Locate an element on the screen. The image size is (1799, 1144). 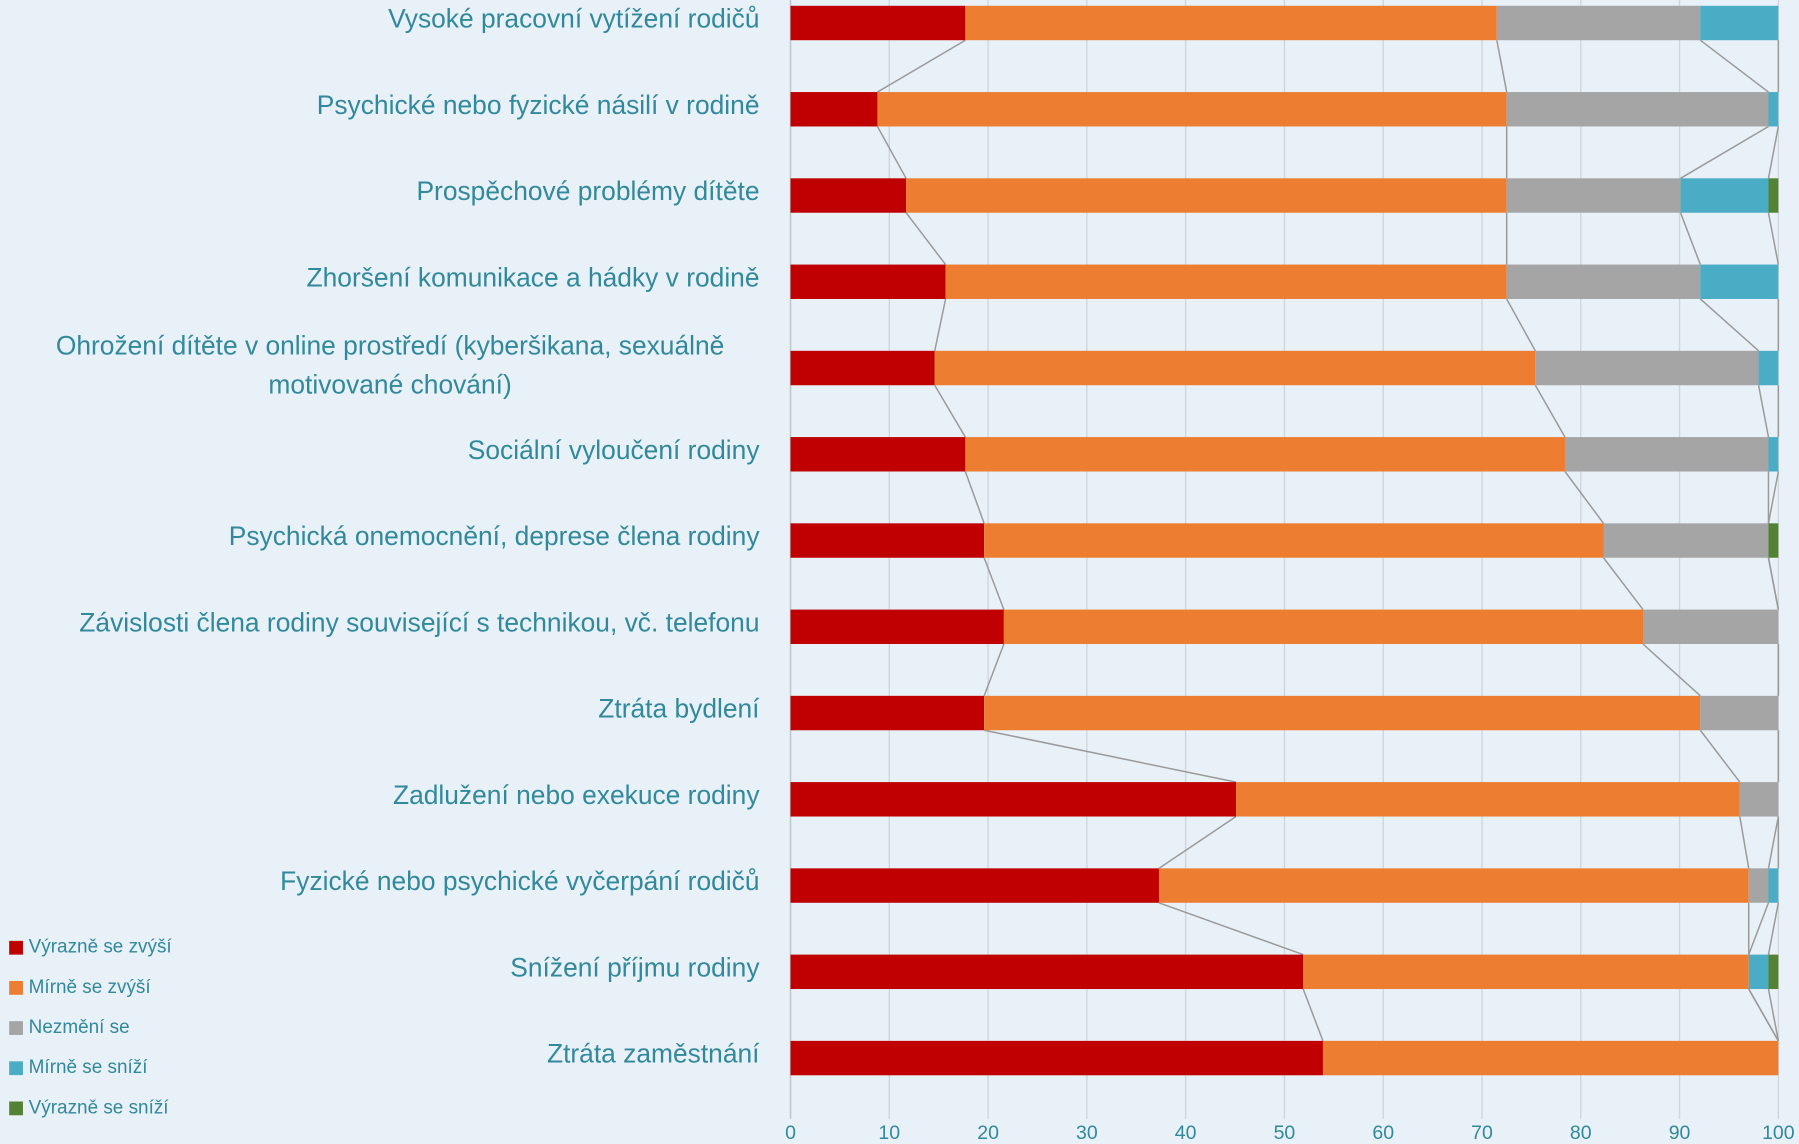
legend-label: Mírně se zvýší is located at coordinates (90, 987).